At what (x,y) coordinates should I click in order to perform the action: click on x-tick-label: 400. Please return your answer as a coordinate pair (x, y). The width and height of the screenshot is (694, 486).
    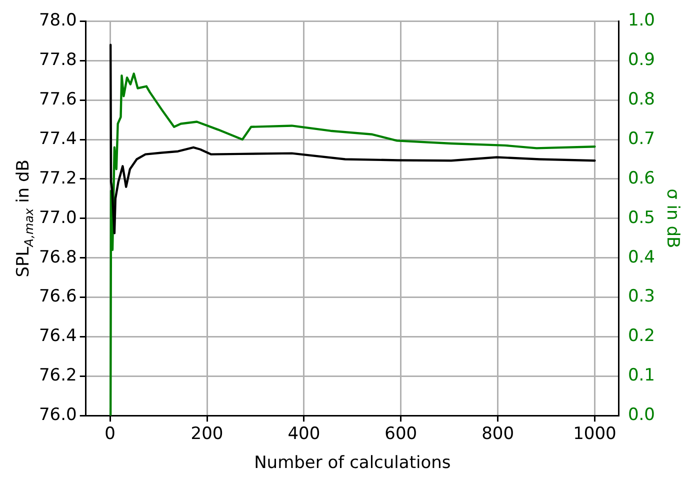
    Looking at the image, I should click on (304, 434).